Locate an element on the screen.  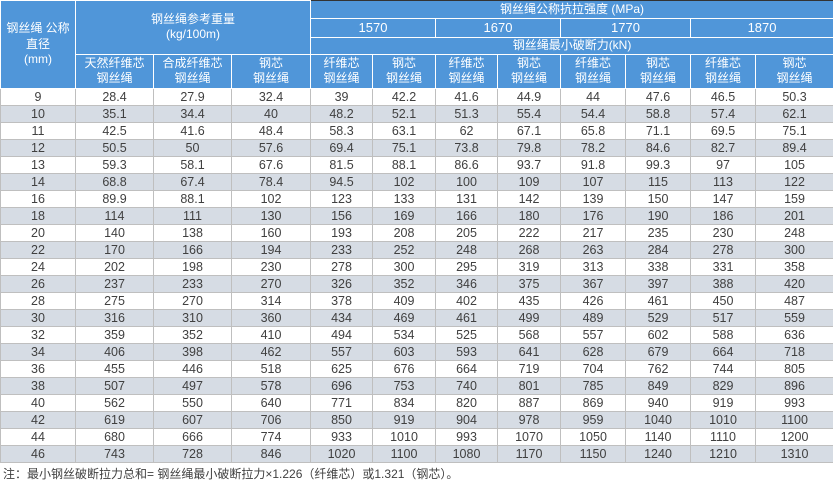
table-cell: 233 is located at coordinates (342, 249).